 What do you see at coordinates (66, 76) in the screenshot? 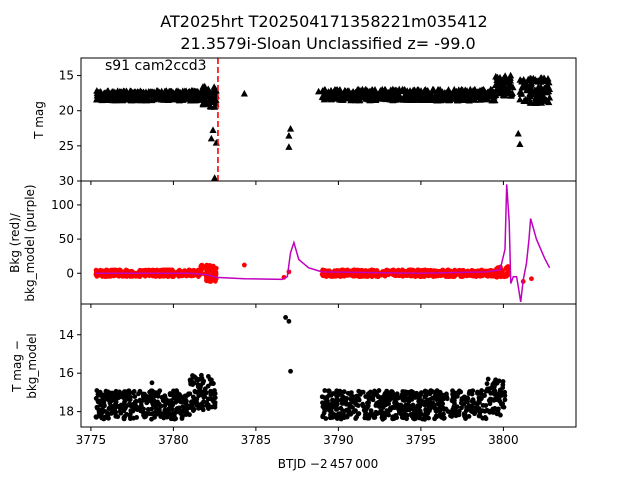
I see `y-tick-label: 15` at bounding box center [66, 76].